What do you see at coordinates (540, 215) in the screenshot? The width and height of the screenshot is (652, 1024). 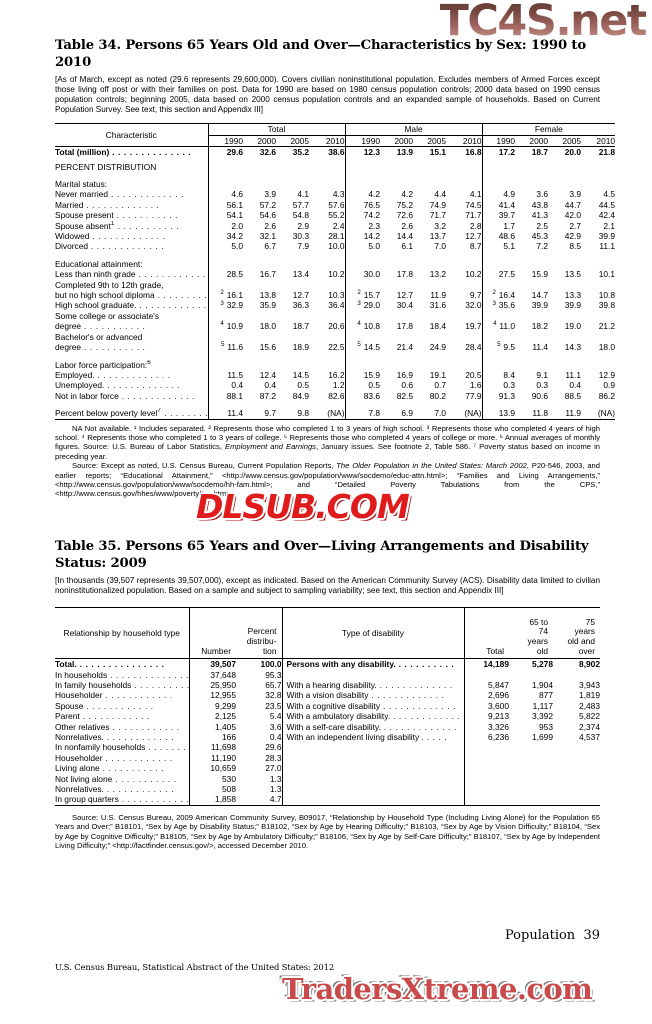 I see `cell-female-2000: 41.3` at bounding box center [540, 215].